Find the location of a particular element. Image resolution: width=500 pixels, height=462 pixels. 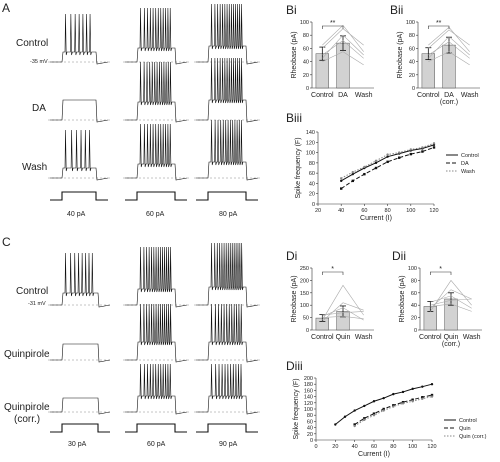

y-tick-label: 40 is located at coordinates (412, 63).